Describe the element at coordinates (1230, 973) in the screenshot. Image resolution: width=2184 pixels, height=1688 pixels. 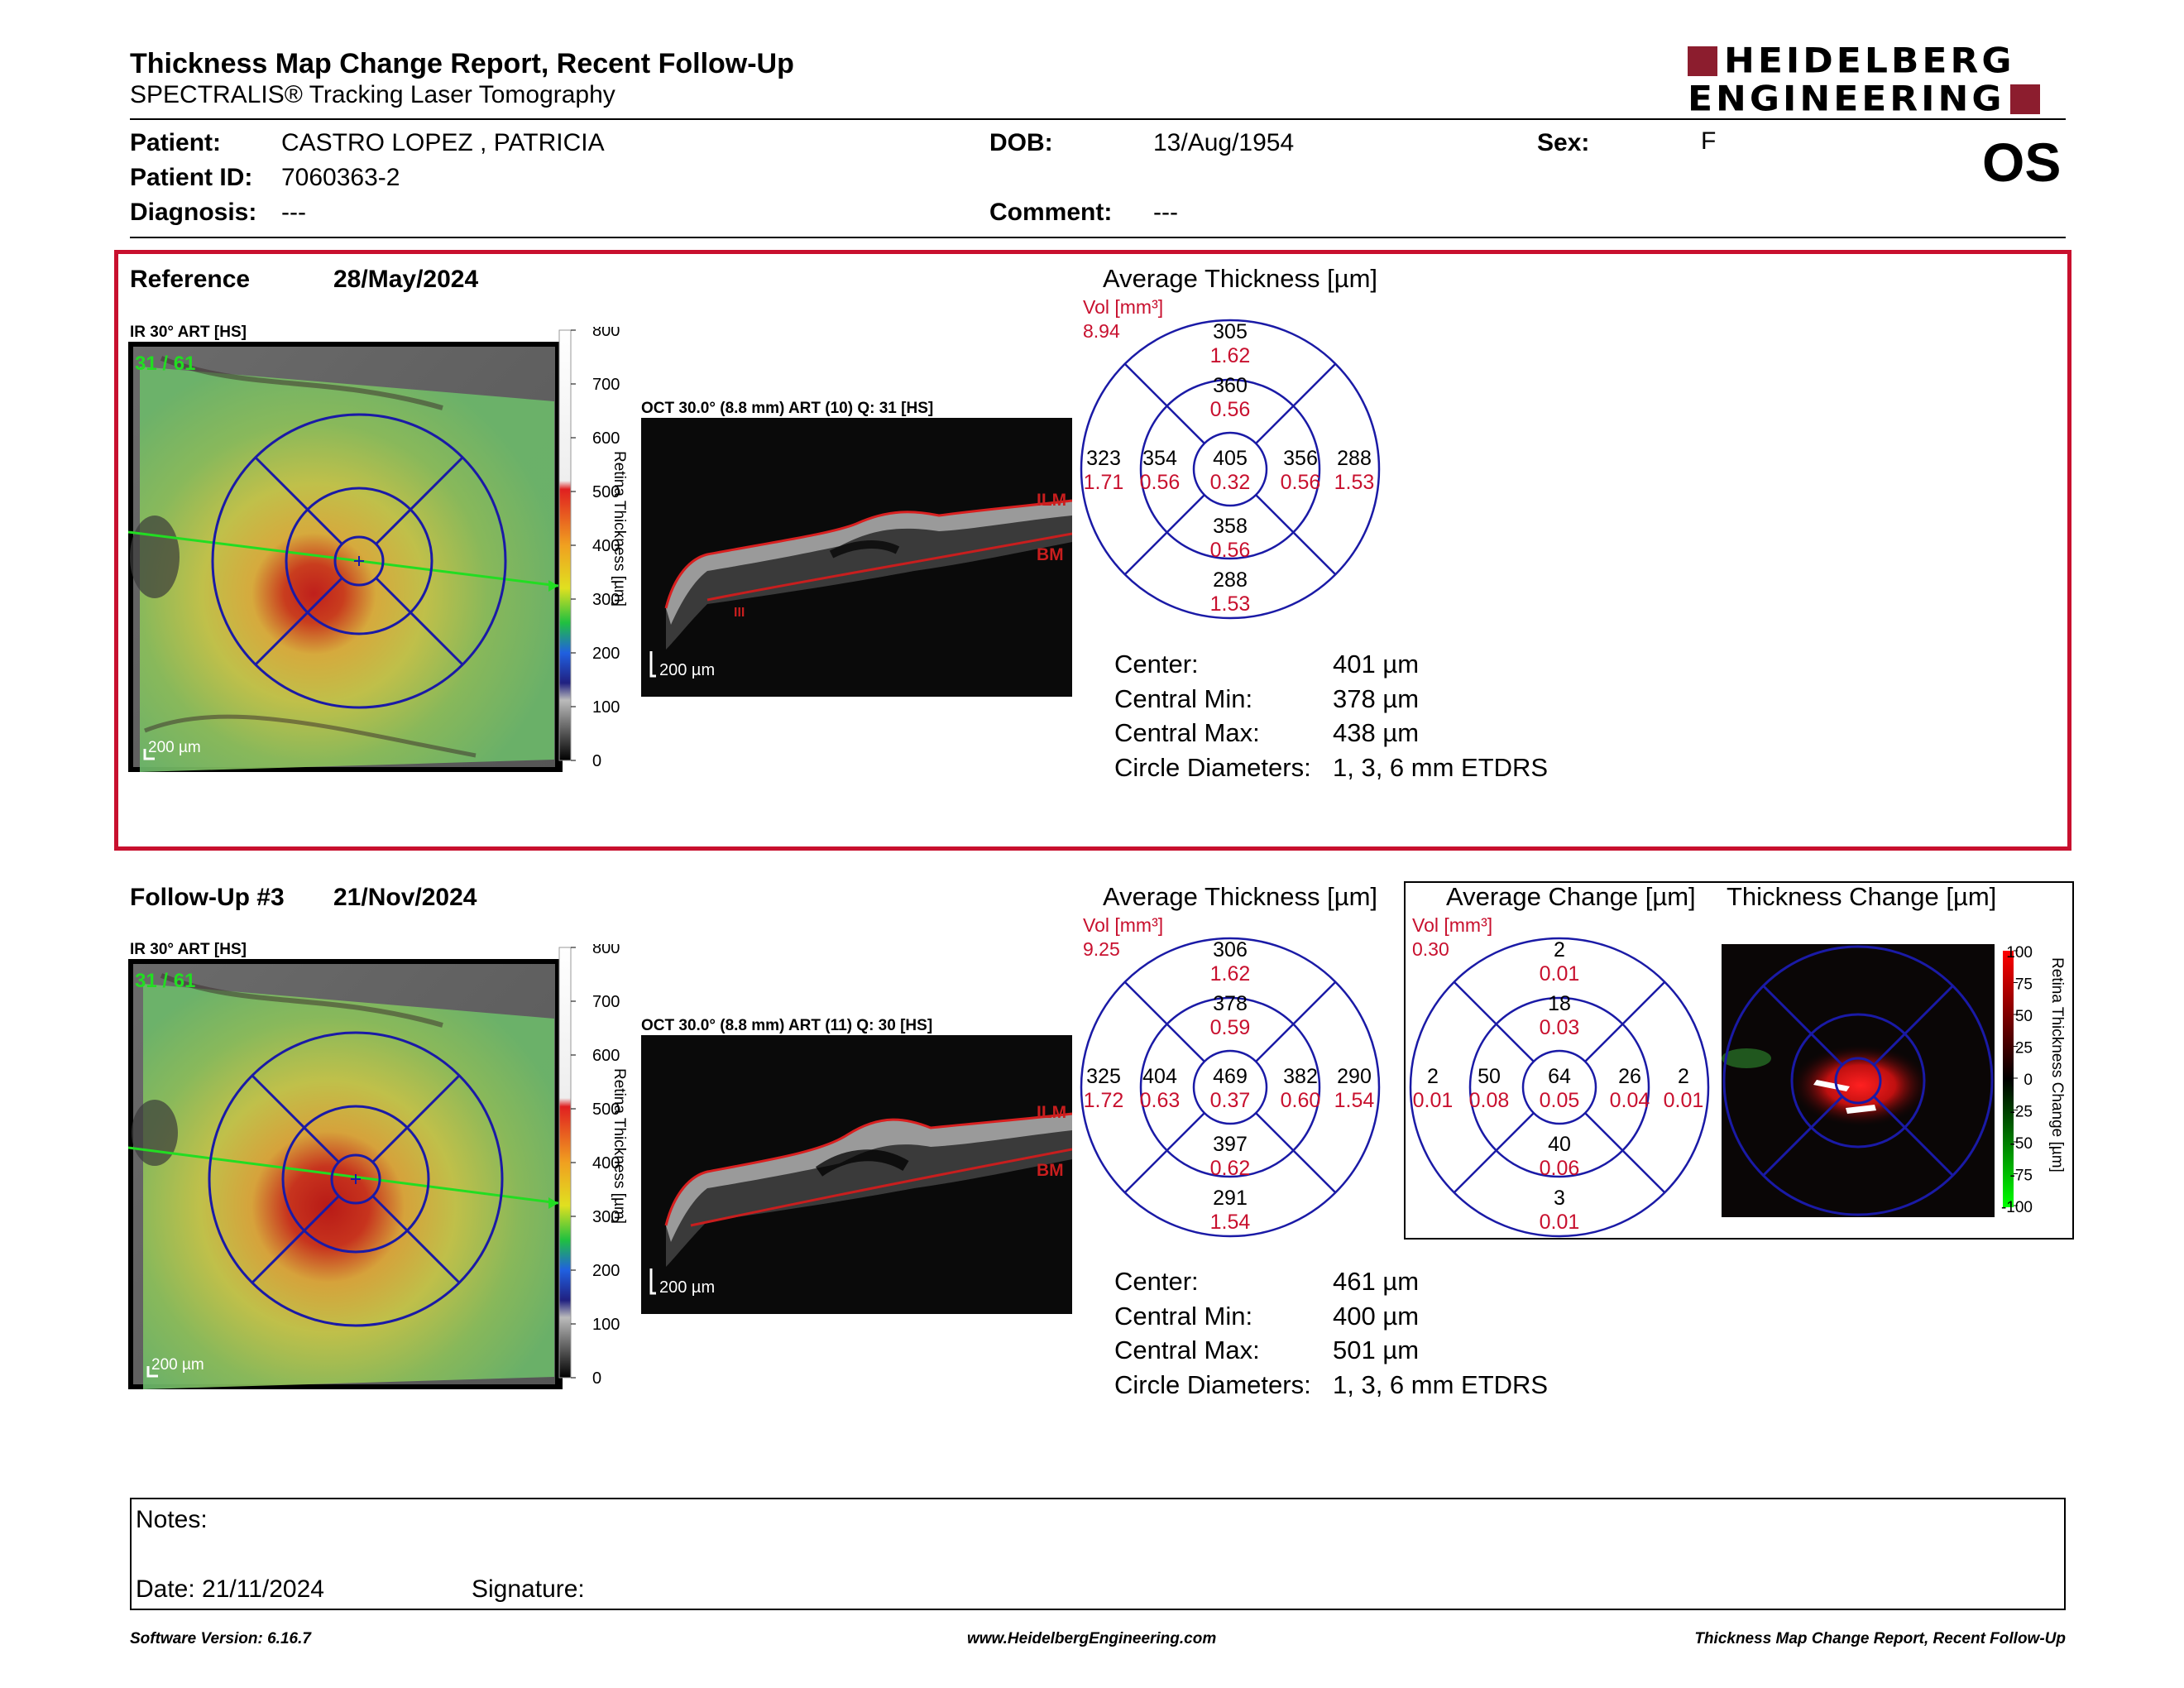
I see `sector-volume-outer-sup: 1.62` at that location.